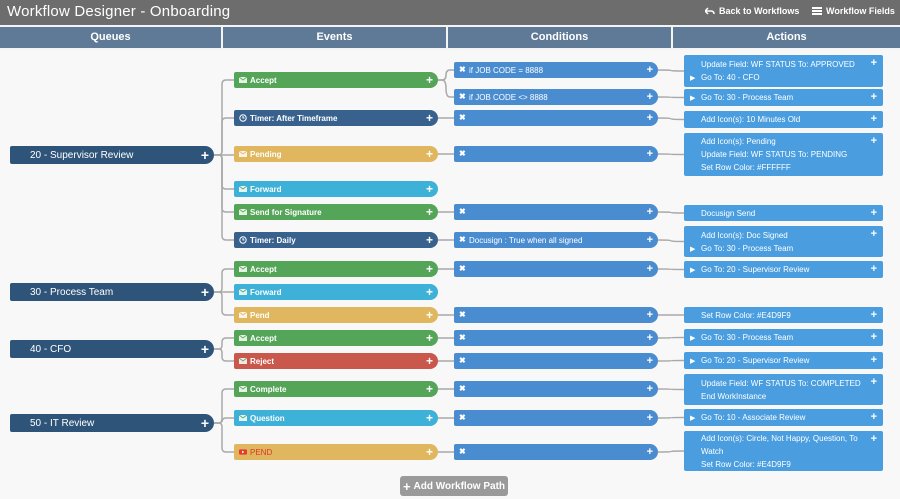  I want to click on event-node: Reject +, so click(336, 361).